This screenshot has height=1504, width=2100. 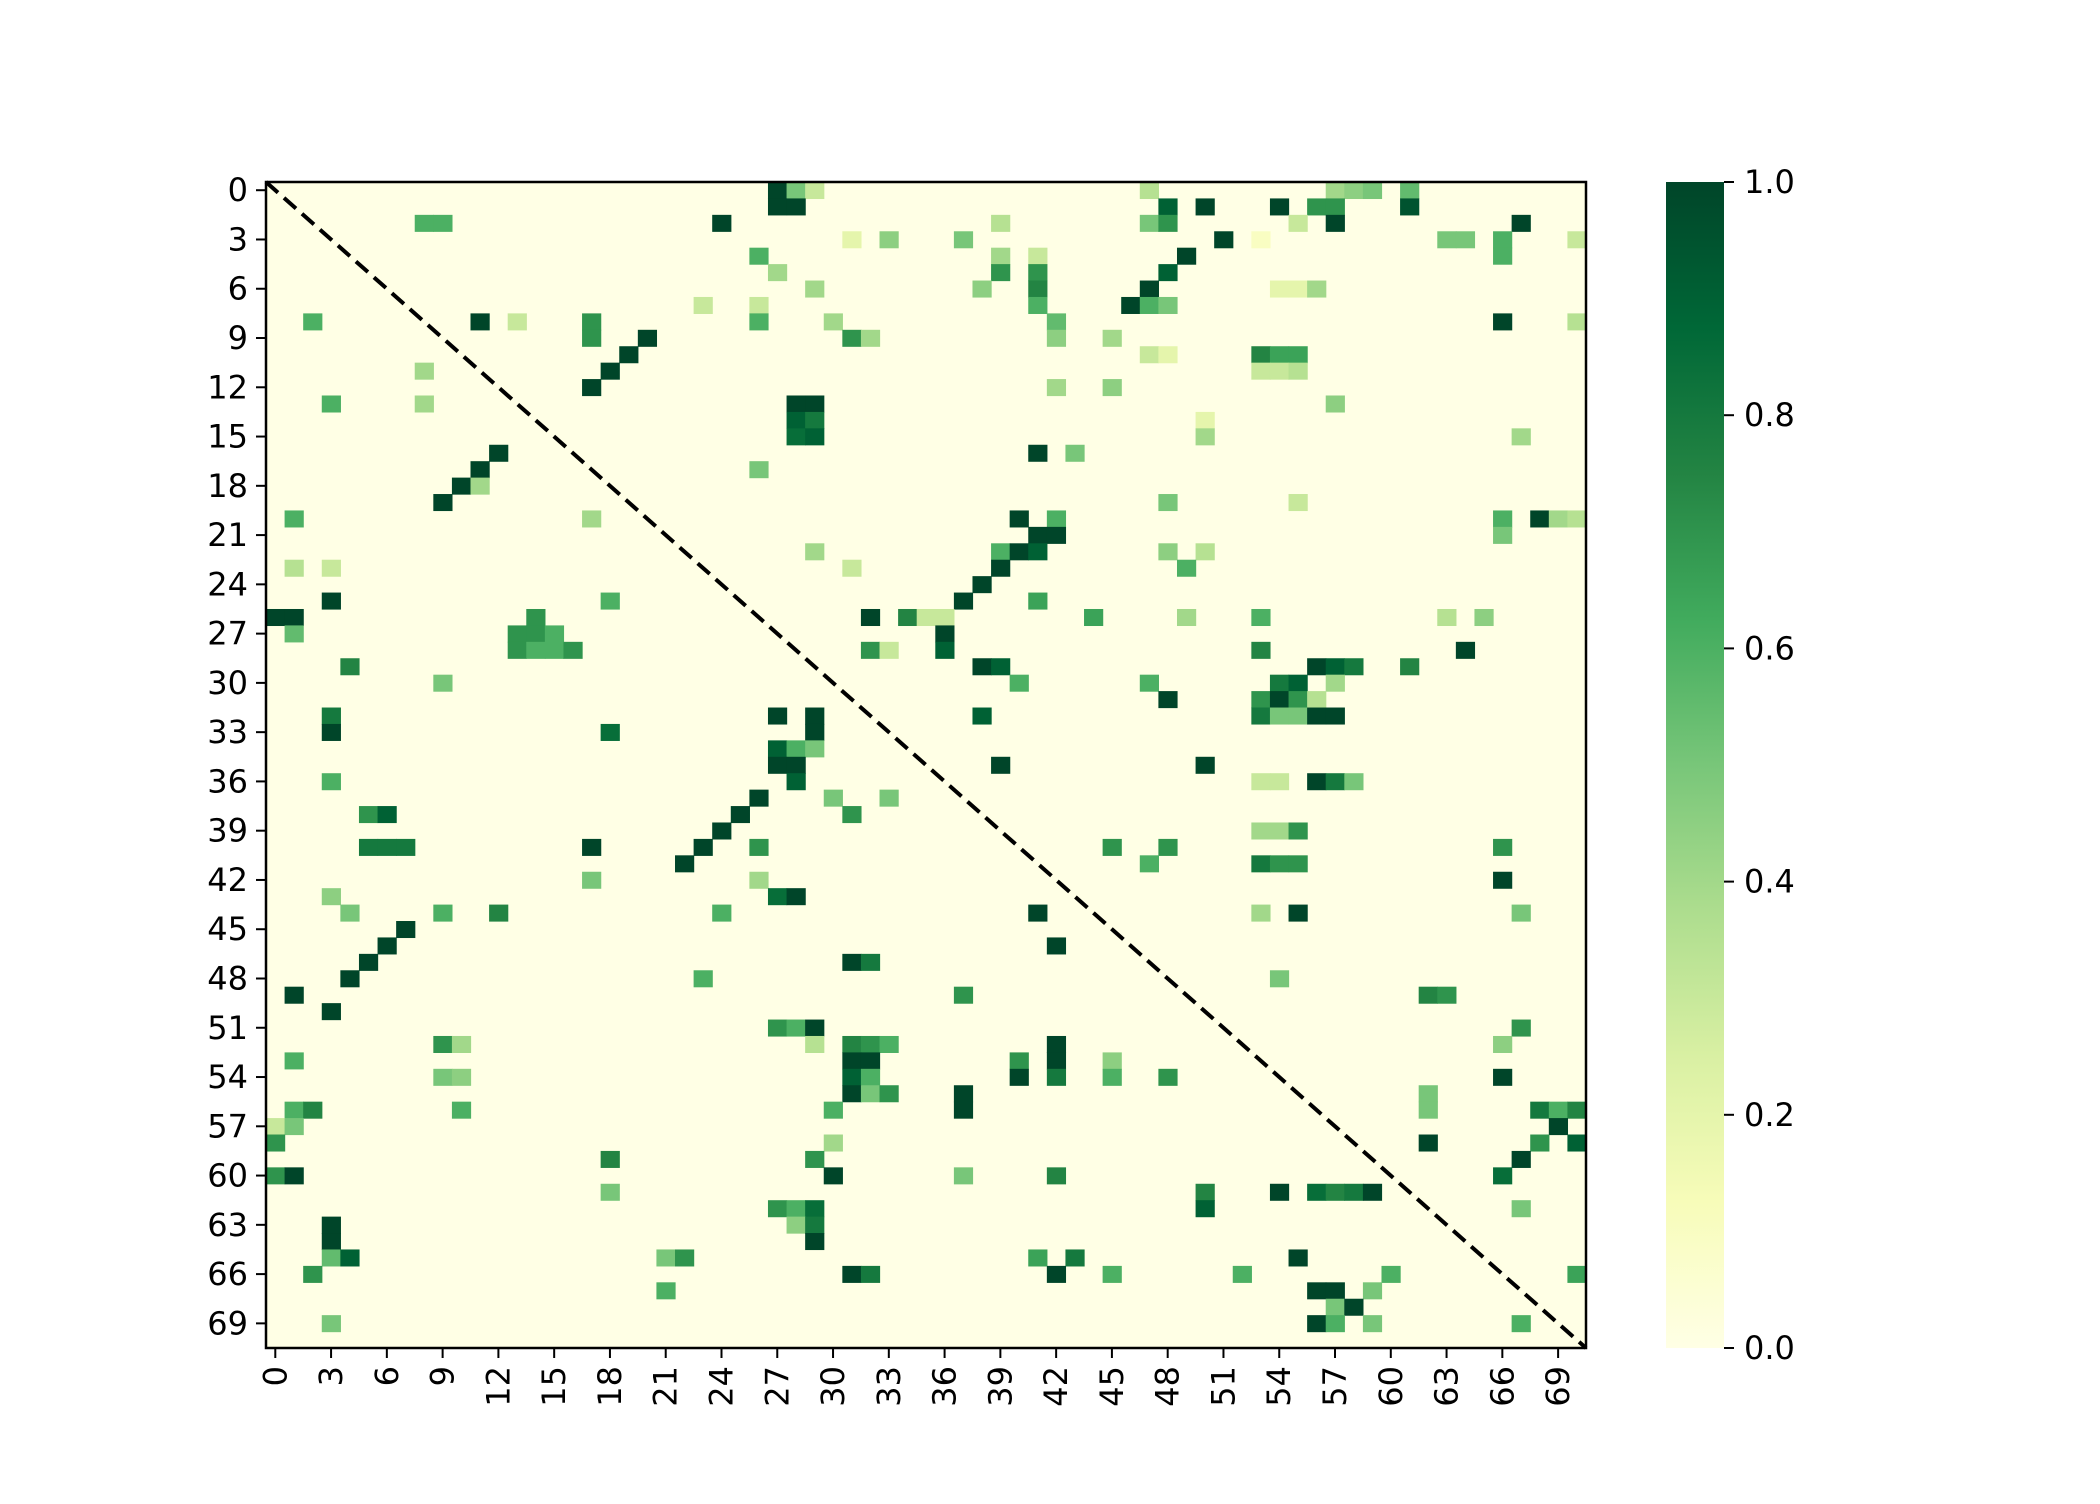 What do you see at coordinates (1056, 1386) in the screenshot?
I see `x-tick-label: 42` at bounding box center [1056, 1386].